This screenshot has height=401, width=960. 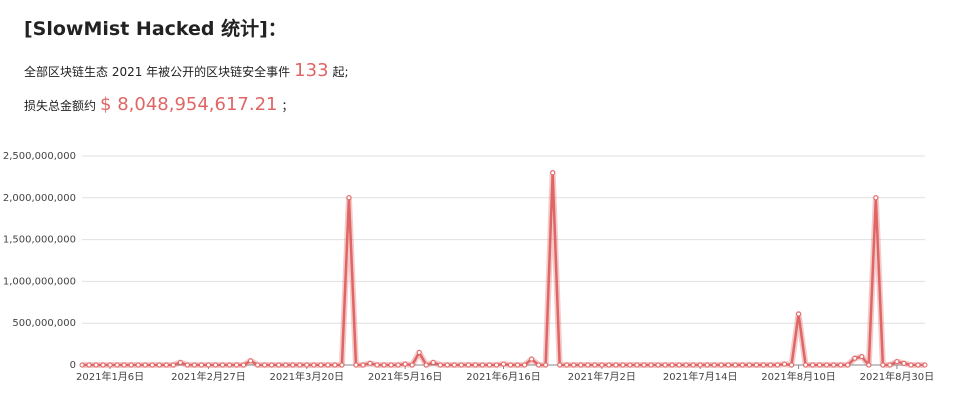 What do you see at coordinates (208, 376) in the screenshot?
I see `x-tick-label: 2021年2月27日` at bounding box center [208, 376].